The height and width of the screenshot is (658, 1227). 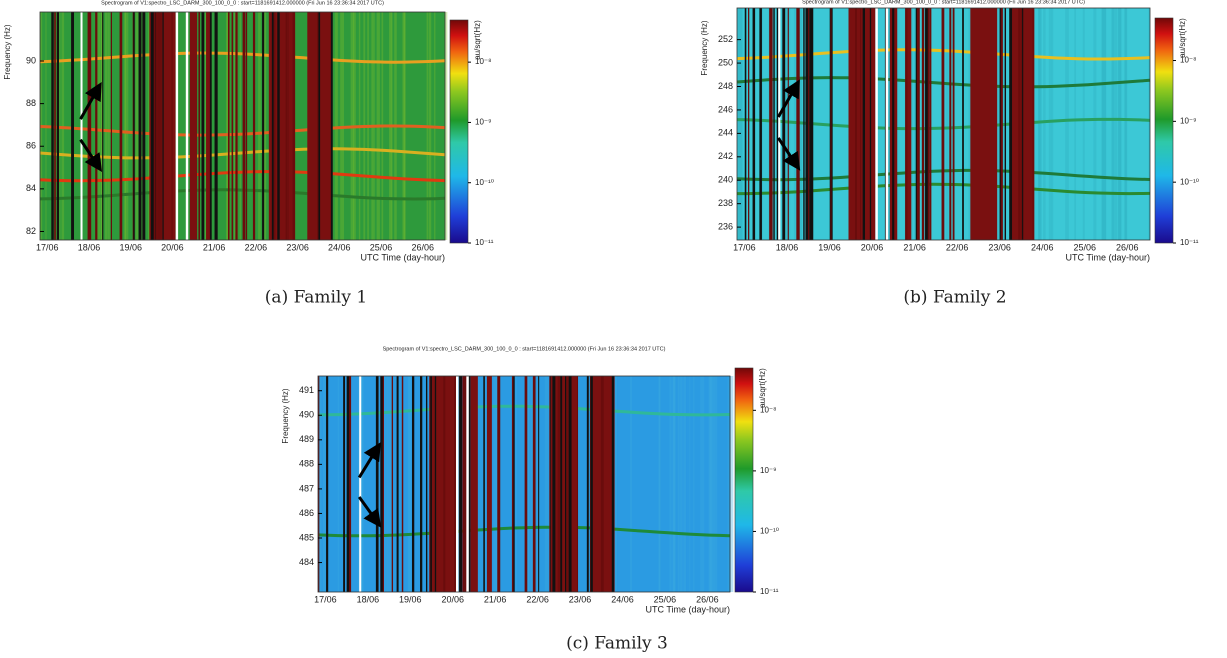 I want to click on spectrogram-background, so click(x=524, y=484).